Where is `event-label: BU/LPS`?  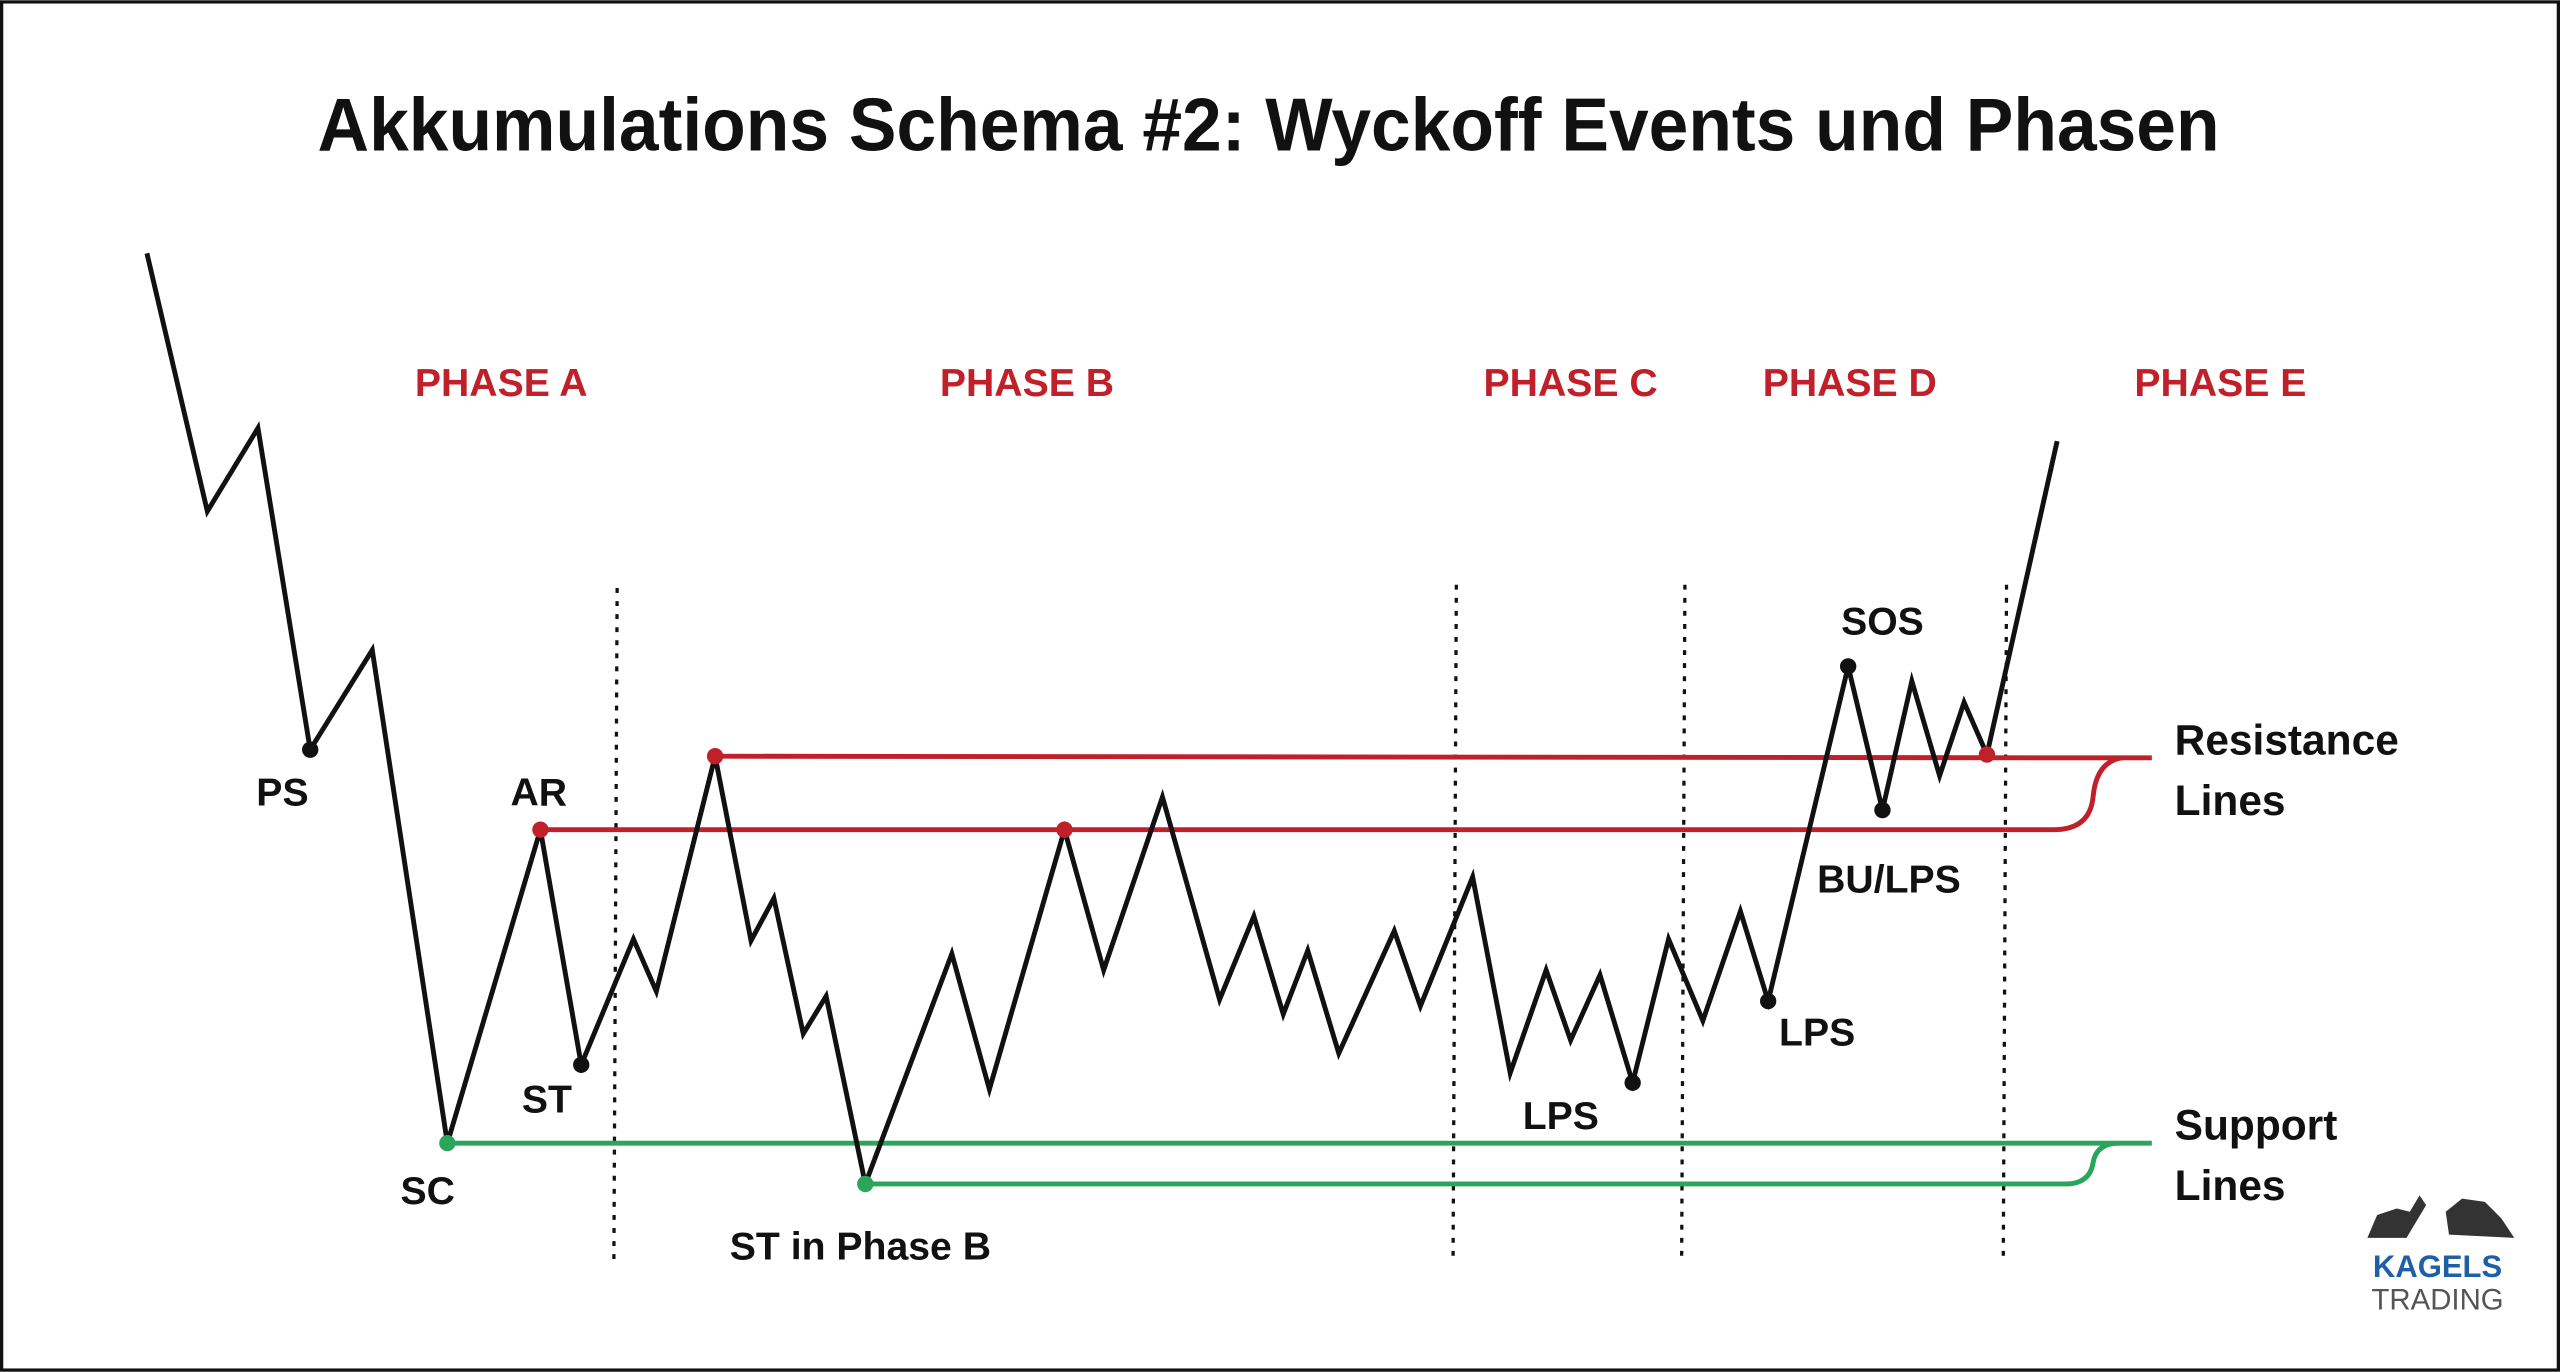
event-label: BU/LPS is located at coordinates (1889, 879).